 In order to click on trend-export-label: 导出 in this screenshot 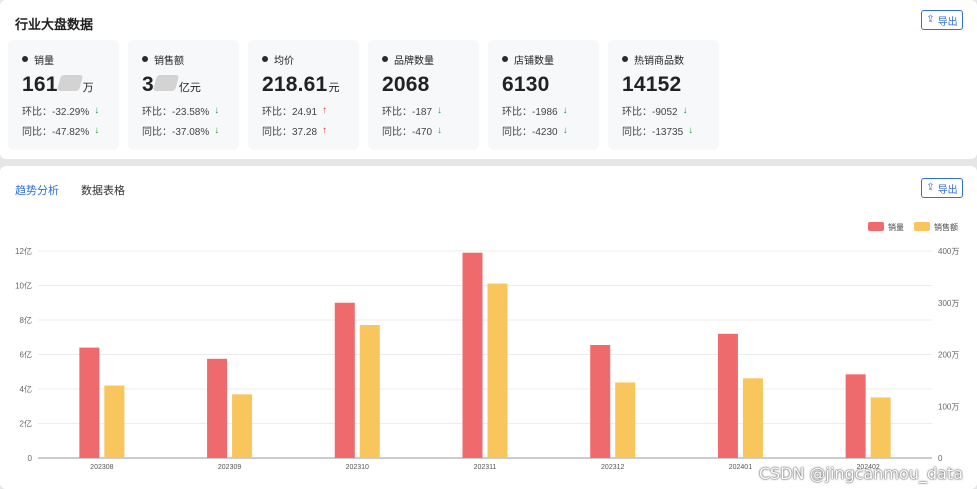, I will do `click(947, 190)`.